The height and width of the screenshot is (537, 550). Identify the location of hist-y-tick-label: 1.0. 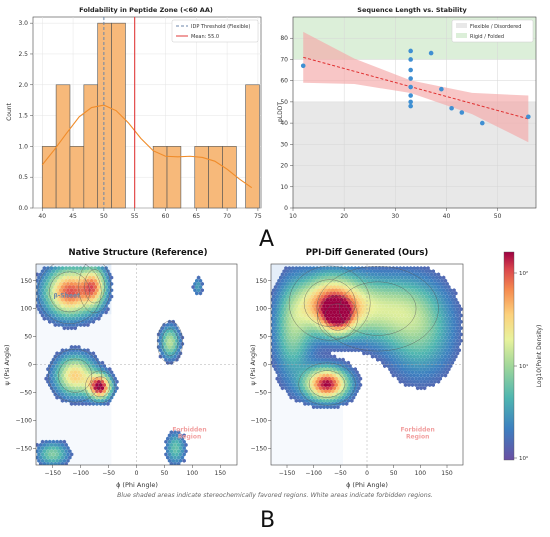
(23, 146).